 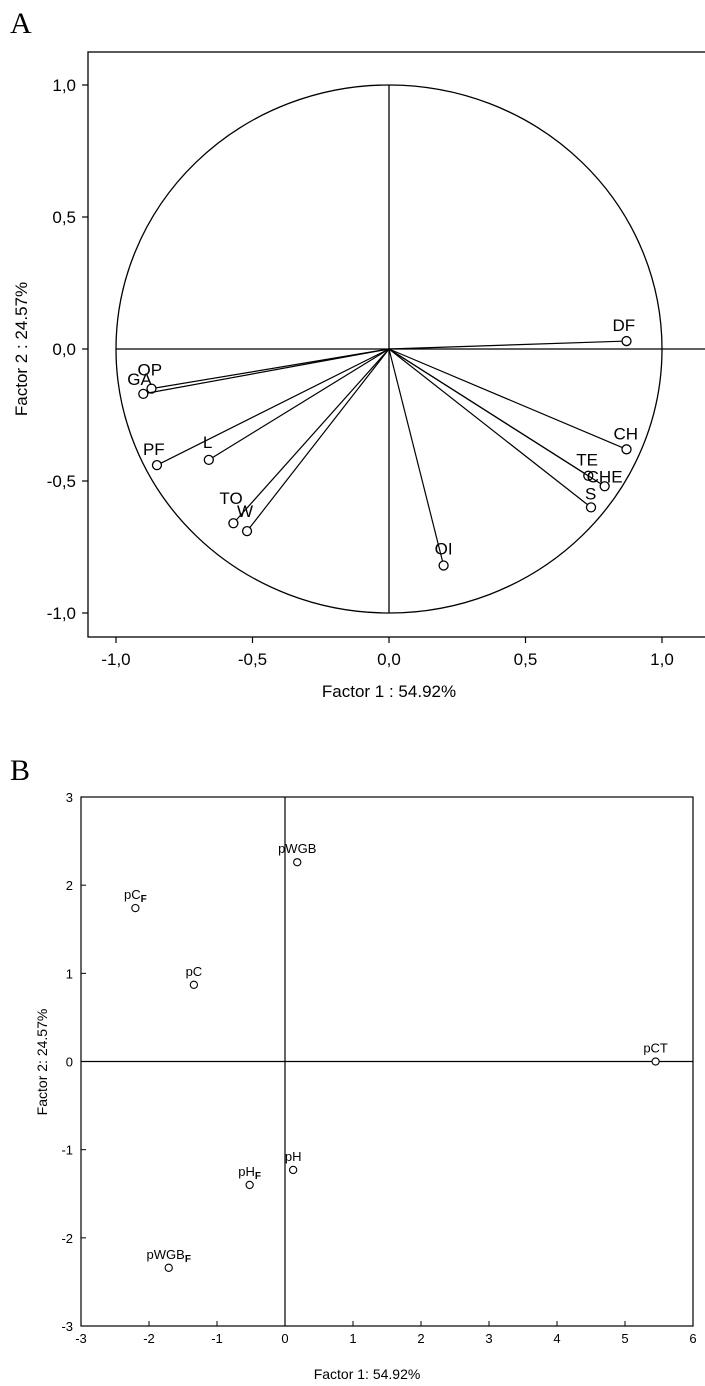 I want to click on x-tick-label-b: 3, so click(x=488, y=1338).